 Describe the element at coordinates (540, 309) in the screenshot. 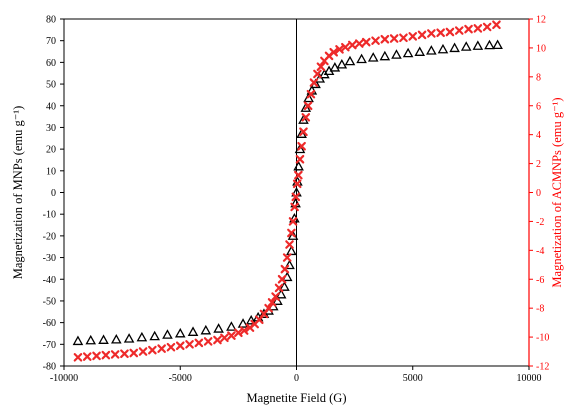

I see `right-y-tick-label: -8` at that location.